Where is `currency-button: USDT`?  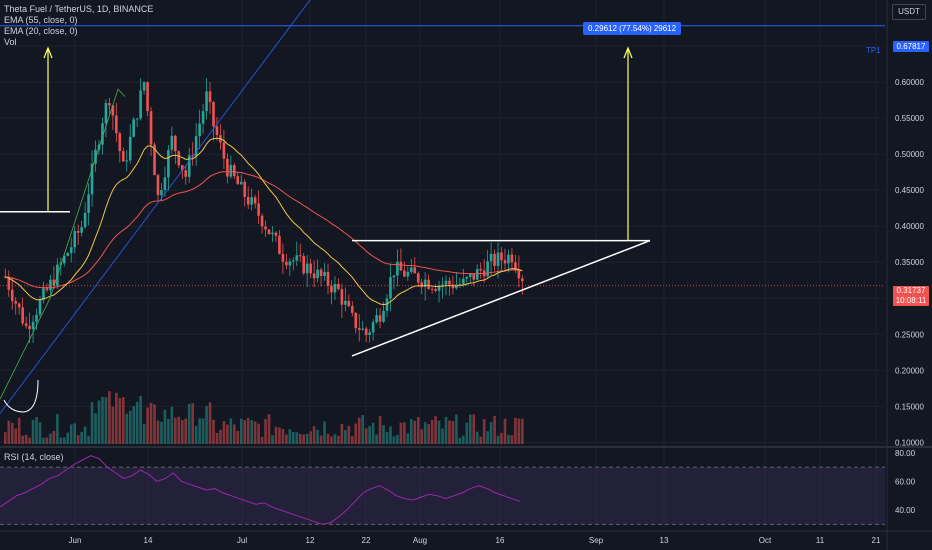
currency-button: USDT is located at coordinates (909, 12).